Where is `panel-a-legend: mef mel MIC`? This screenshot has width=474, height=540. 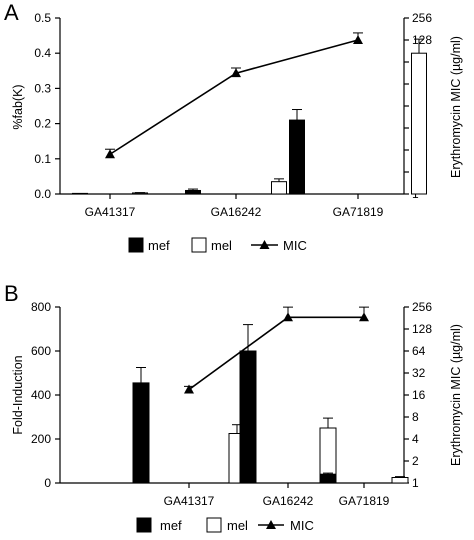 panel-a-legend: mef mel MIC is located at coordinates (217, 245).